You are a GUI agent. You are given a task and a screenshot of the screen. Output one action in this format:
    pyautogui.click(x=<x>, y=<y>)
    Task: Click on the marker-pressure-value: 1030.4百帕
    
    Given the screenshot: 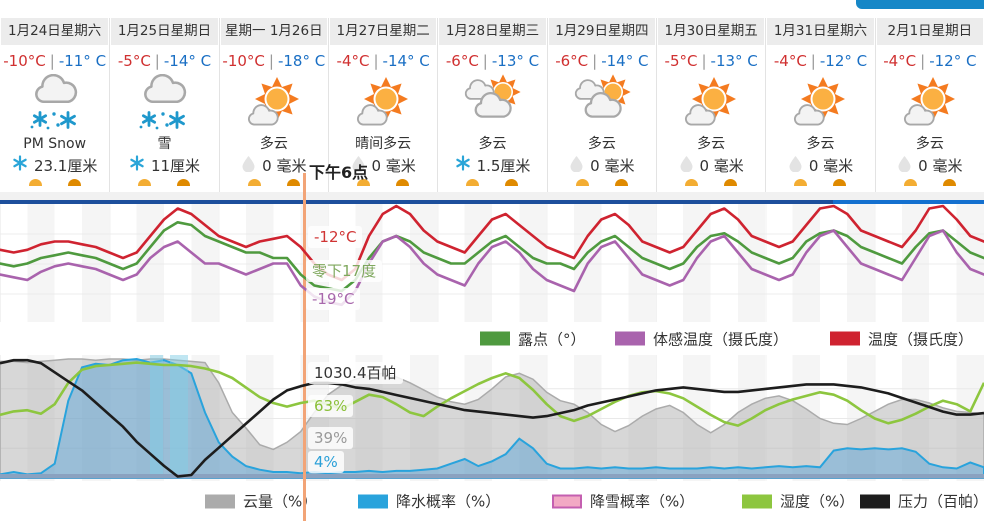 What is the action you would take?
    pyautogui.click(x=355, y=373)
    